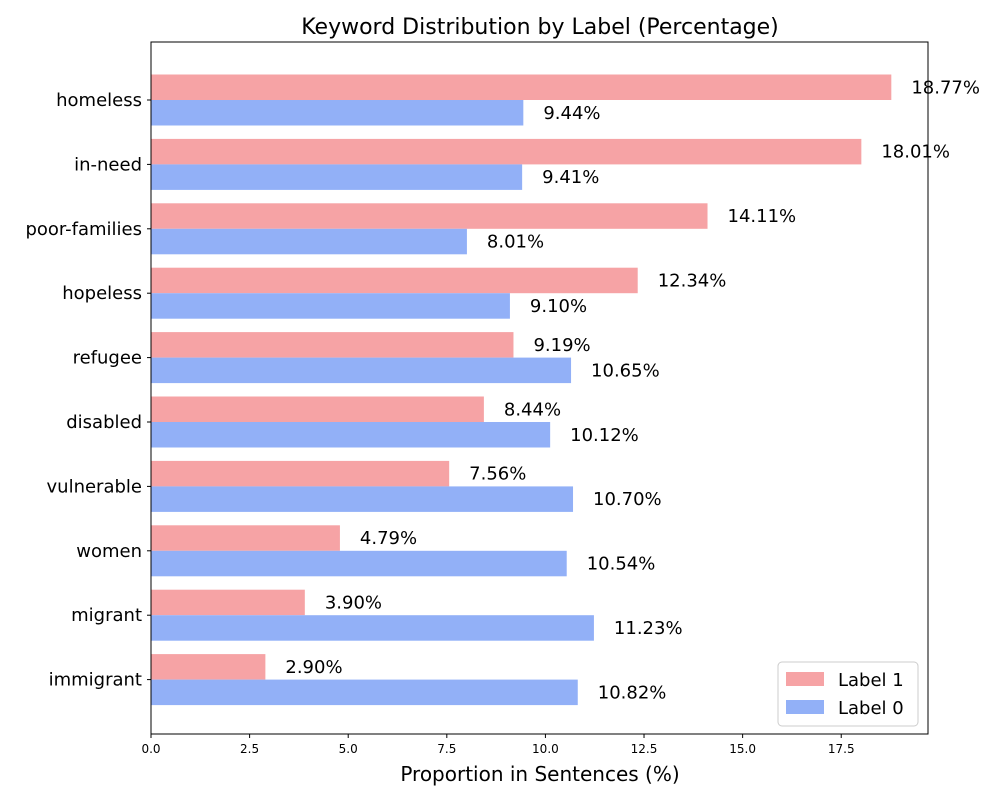 The height and width of the screenshot is (804, 1000). What do you see at coordinates (497, 474) in the screenshot?
I see `data-label-label-1-vulnerable: 7.56%` at bounding box center [497, 474].